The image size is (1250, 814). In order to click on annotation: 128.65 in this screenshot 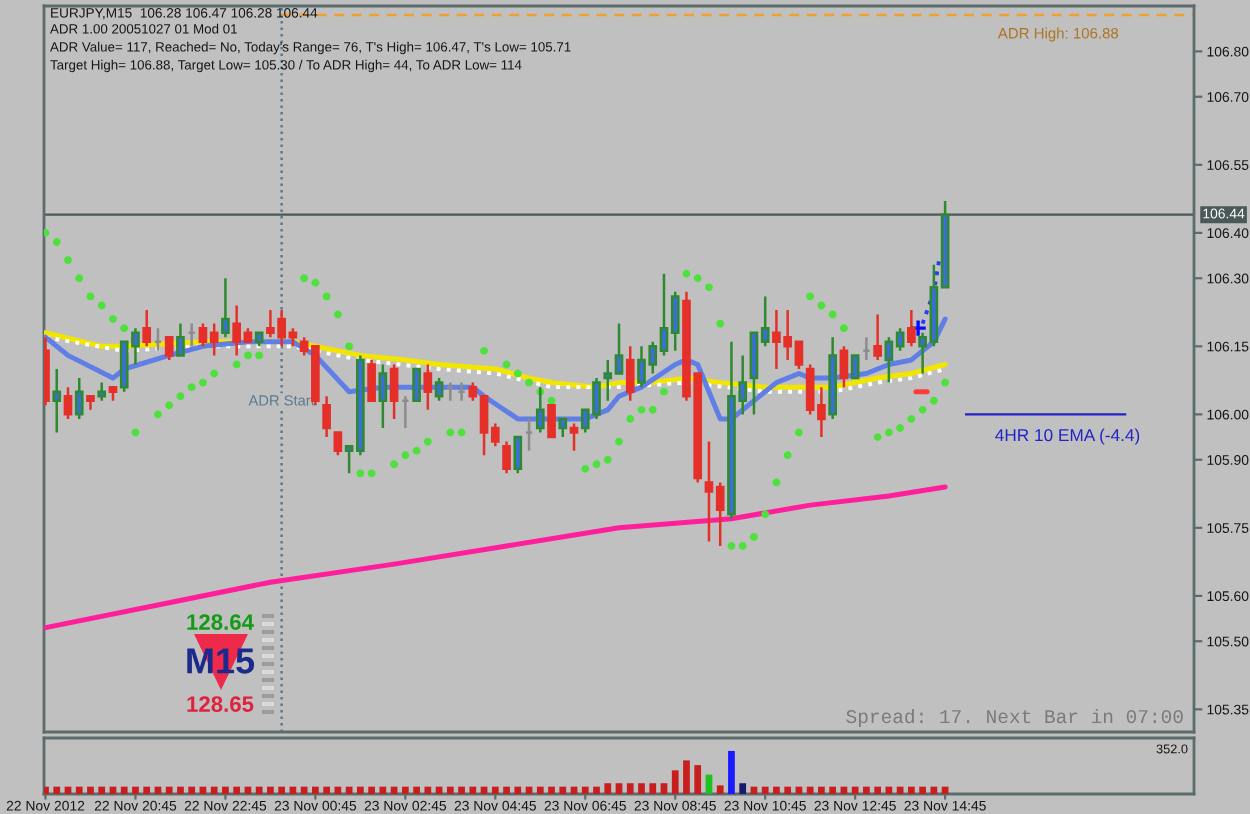, I will do `click(220, 704)`.